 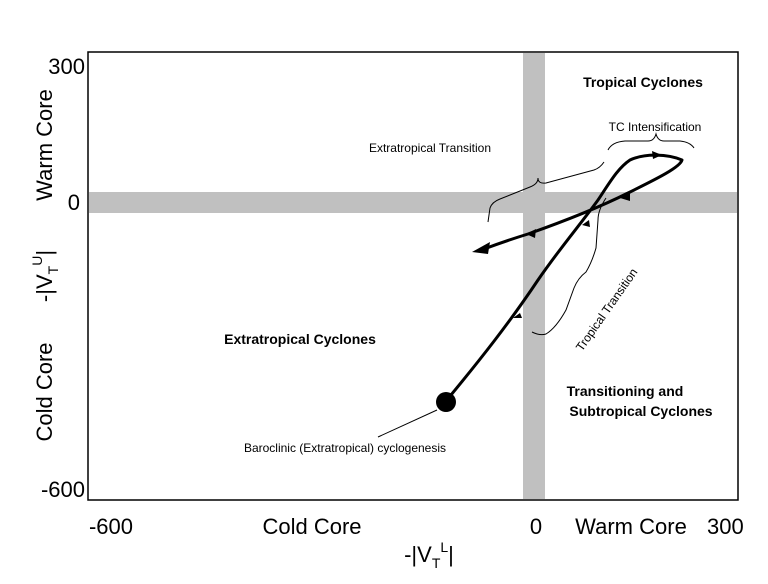 I want to click on y-axis-title-end: |, so click(x=44, y=253).